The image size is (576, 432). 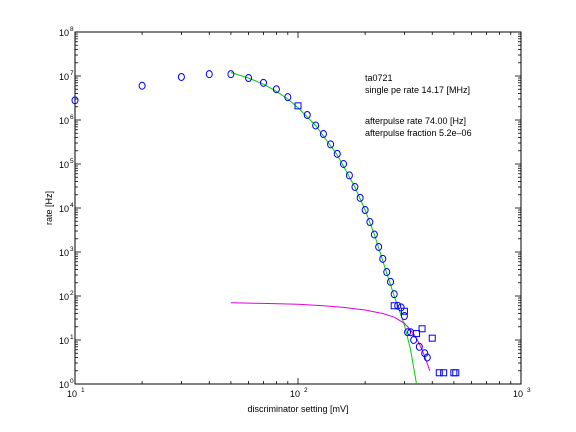 I want to click on y-tick-label-exponent: 0, so click(x=72, y=381).